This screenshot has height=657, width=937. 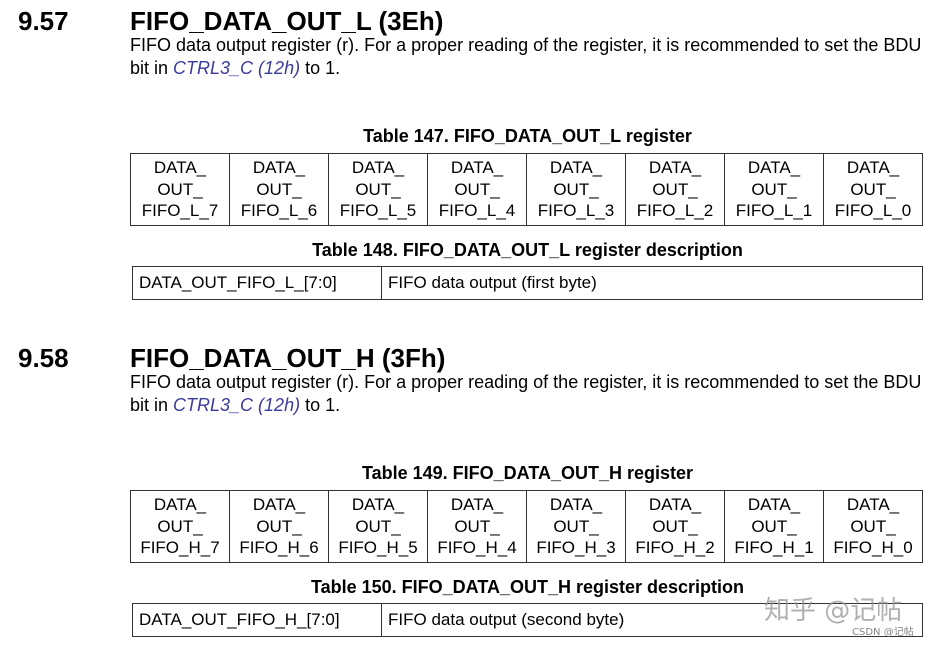 I want to click on bit-cell: DATA_ OUT_ FIFO_L_2, so click(x=675, y=189).